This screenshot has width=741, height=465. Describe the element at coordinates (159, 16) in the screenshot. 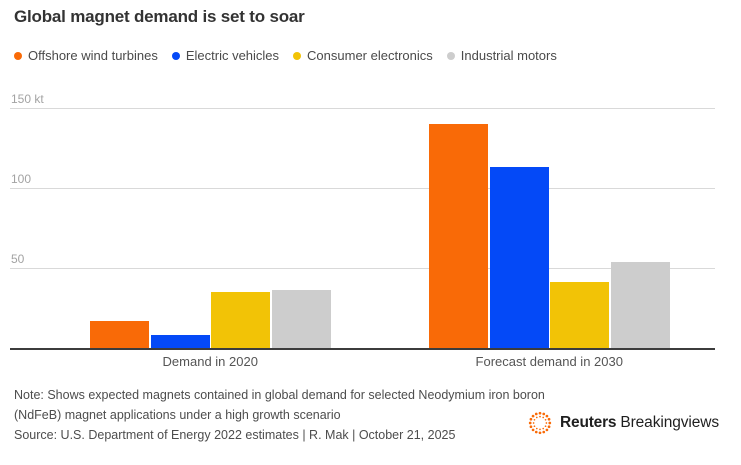

I see `chart-title: Global magnet demand is set to soar` at that location.